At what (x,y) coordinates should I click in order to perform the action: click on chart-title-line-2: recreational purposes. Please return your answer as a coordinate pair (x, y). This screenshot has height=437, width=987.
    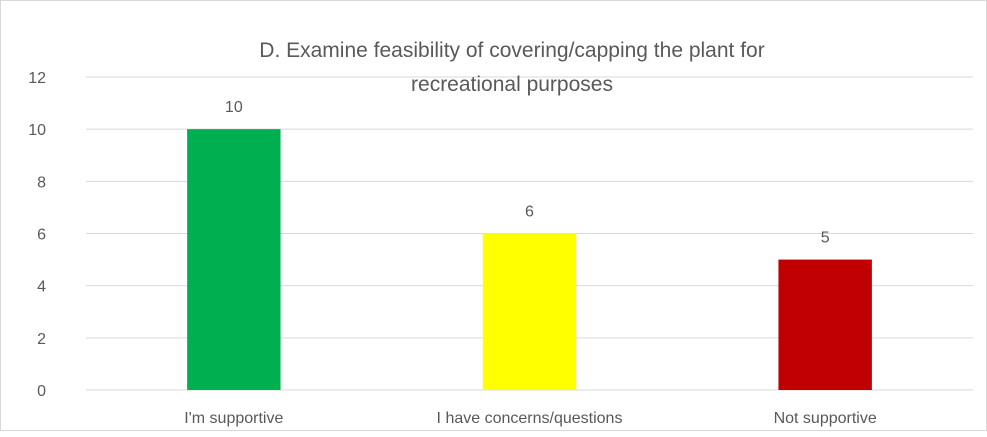
    Looking at the image, I should click on (512, 84).